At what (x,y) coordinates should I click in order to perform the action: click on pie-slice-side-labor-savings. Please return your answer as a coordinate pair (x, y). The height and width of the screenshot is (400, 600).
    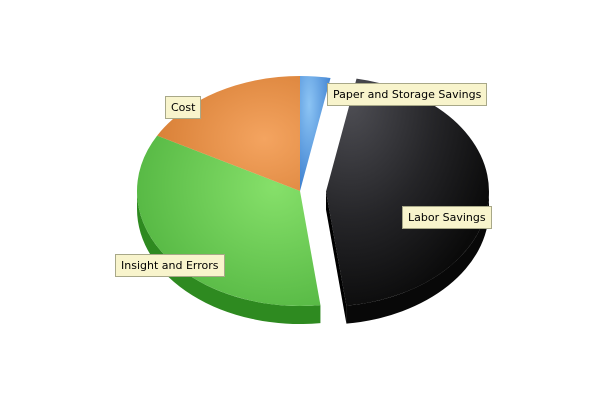
    Looking at the image, I should click on (417, 257).